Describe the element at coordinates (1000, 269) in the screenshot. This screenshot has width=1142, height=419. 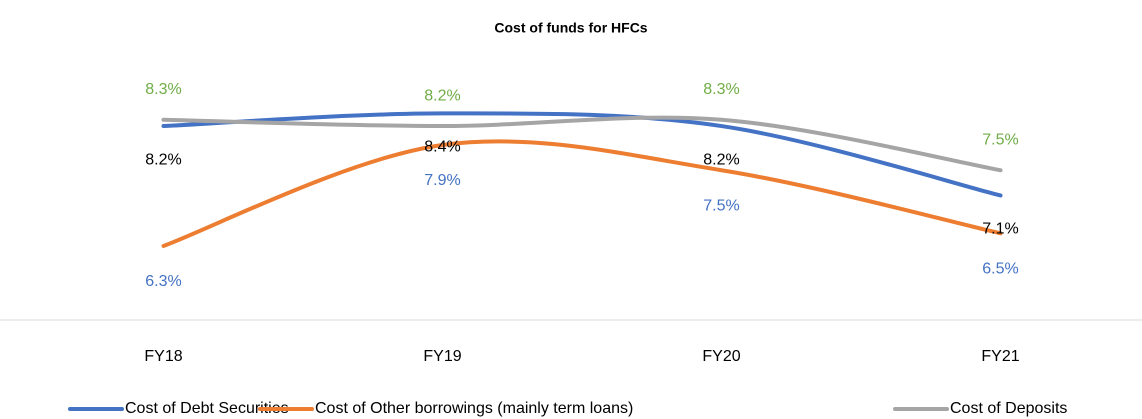
I see `data-label: 6.5%` at that location.